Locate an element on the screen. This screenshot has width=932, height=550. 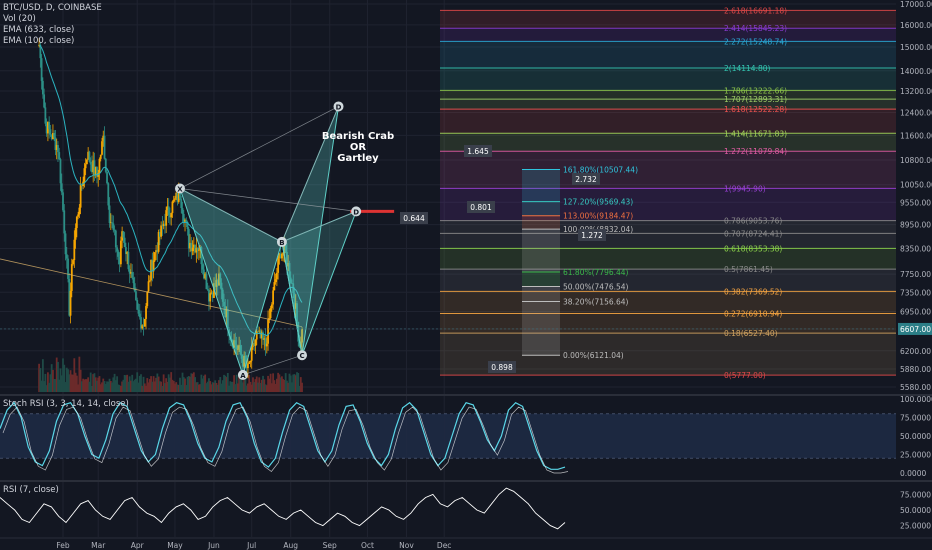
price-tick: 6200.00 is located at coordinates (915, 351).